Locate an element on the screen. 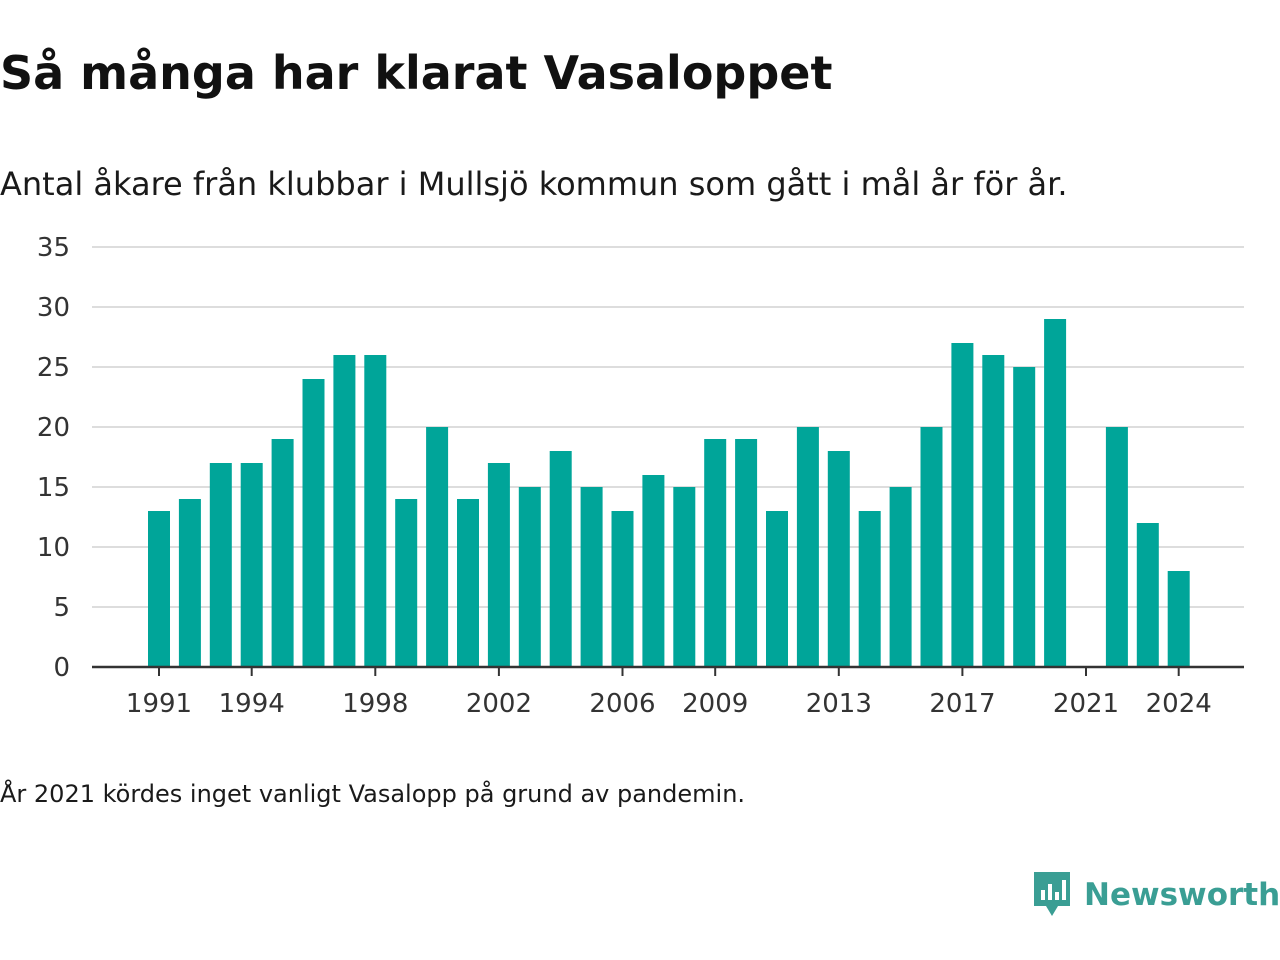 The image size is (1280, 960). bar-2004 is located at coordinates (560, 559).